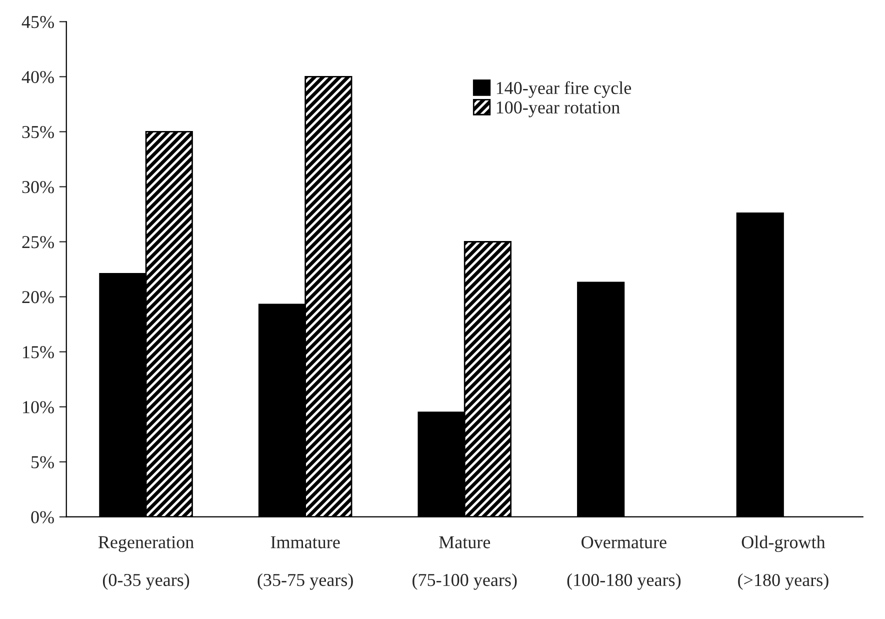 This screenshot has height=619, width=885. What do you see at coordinates (38, 187) in the screenshot?
I see `y-tick-label: 30%` at bounding box center [38, 187].